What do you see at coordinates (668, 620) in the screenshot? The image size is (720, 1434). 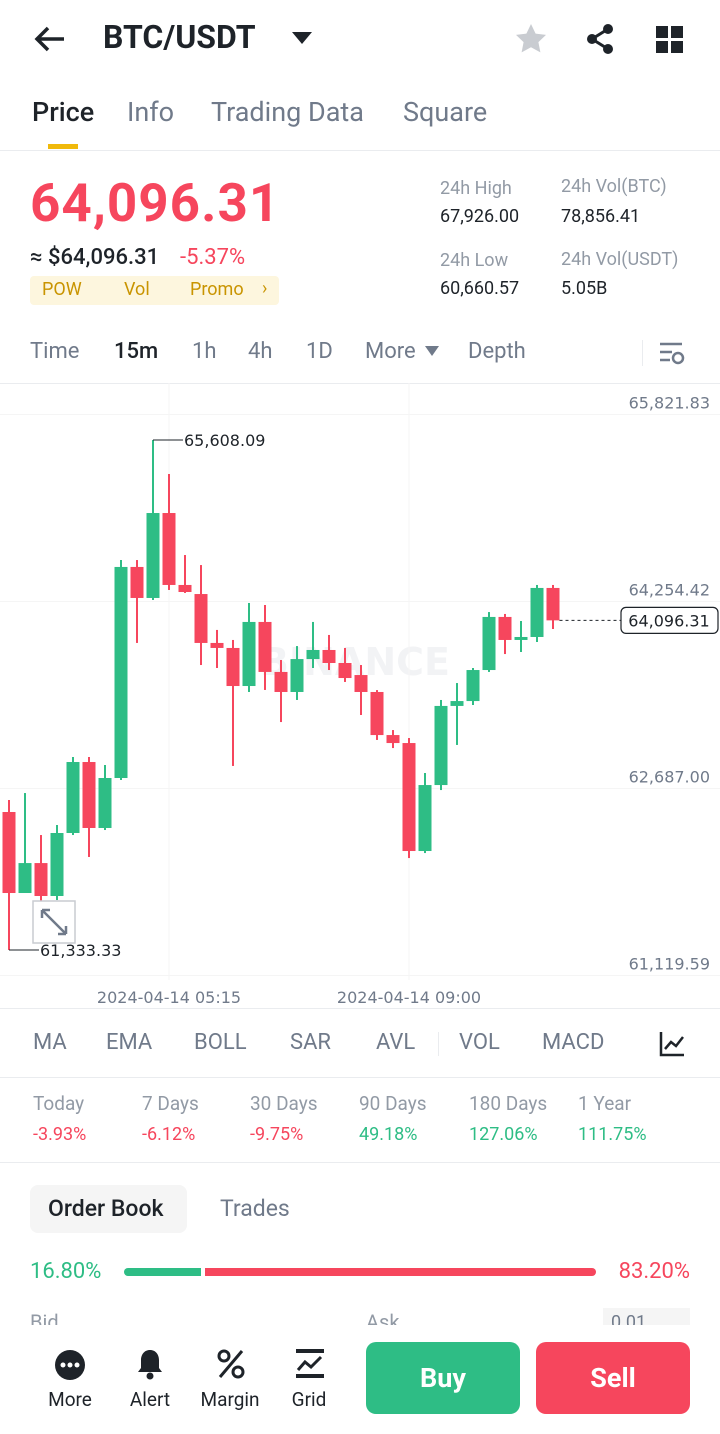 I see `last-price-label: 64,096.31` at bounding box center [668, 620].